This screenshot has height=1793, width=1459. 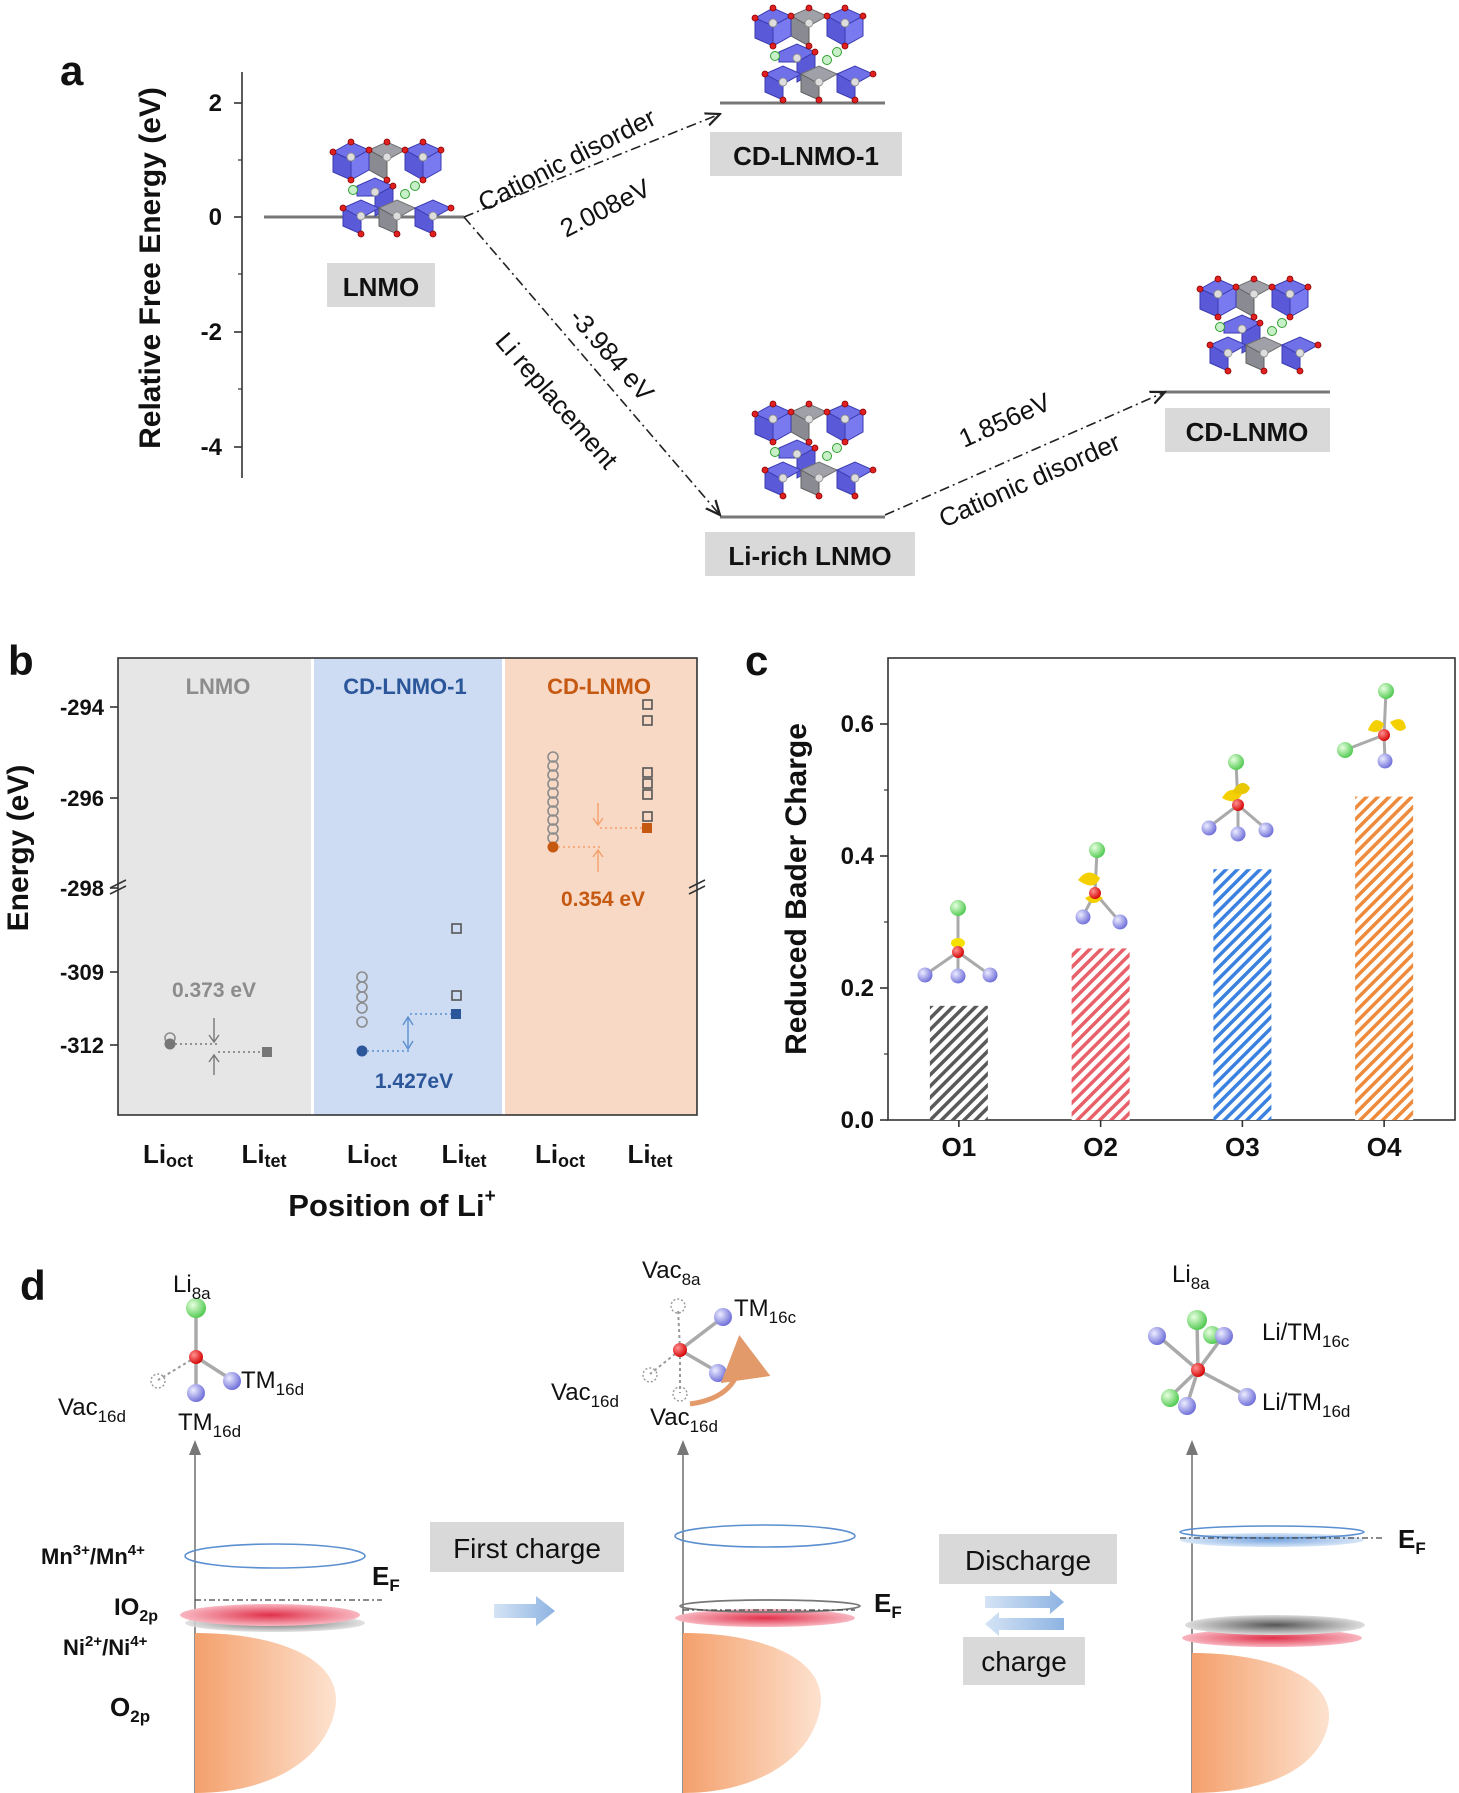 I want to click on fermi-label-2: EF, so click(x=888, y=1605).